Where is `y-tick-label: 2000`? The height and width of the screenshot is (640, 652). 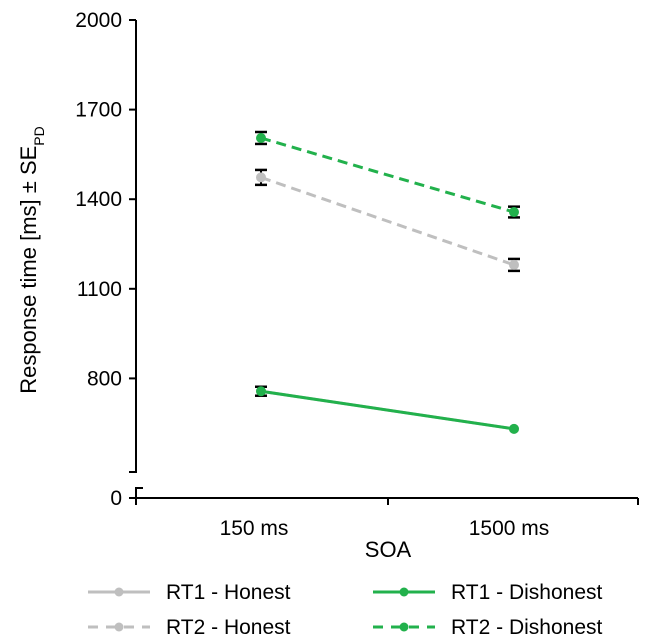
y-tick-label: 2000 is located at coordinates (98, 20).